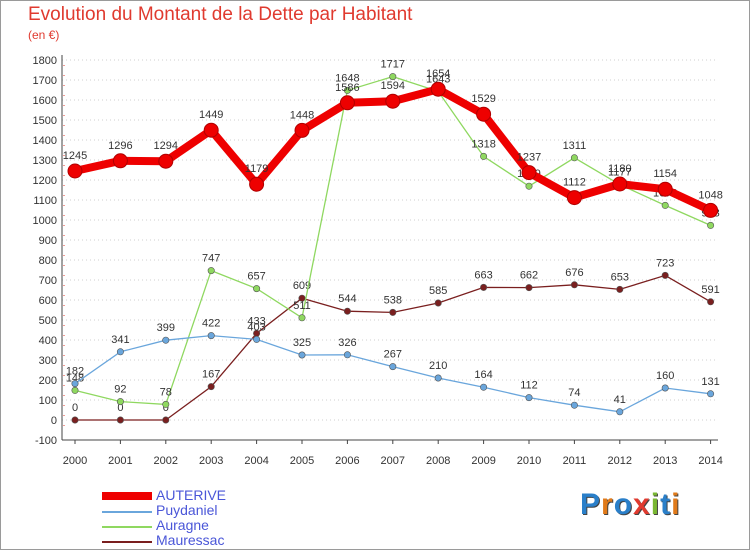  Describe the element at coordinates (393, 86) in the screenshot. I see `data-label-auterive: 1594` at that location.